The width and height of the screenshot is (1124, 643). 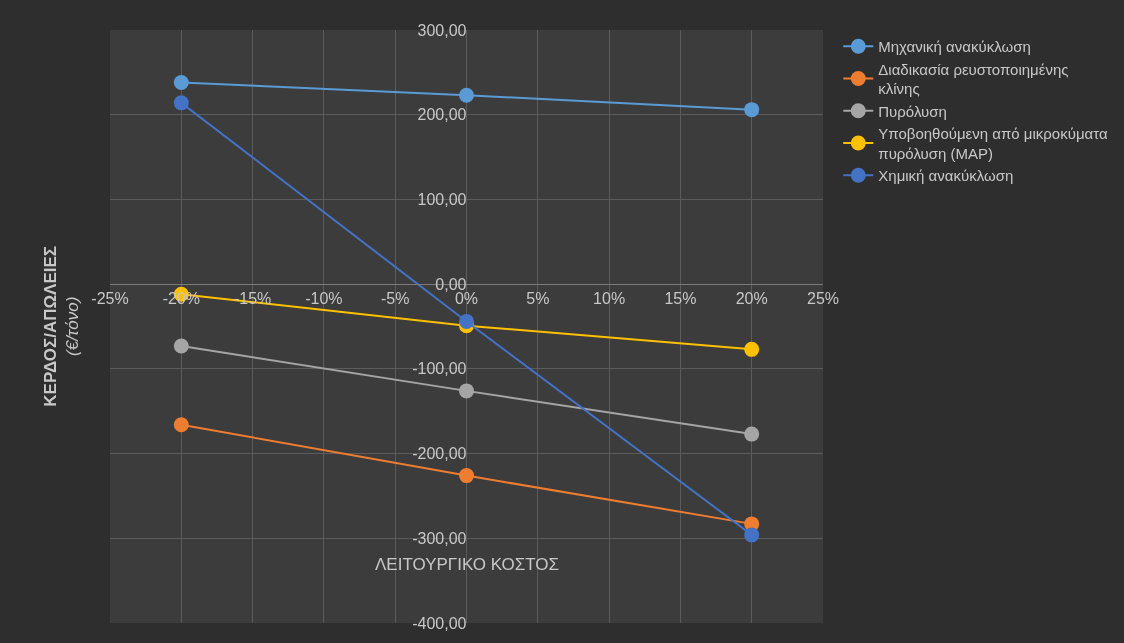 I want to click on x-tick-label: 25%, so click(x=823, y=299).